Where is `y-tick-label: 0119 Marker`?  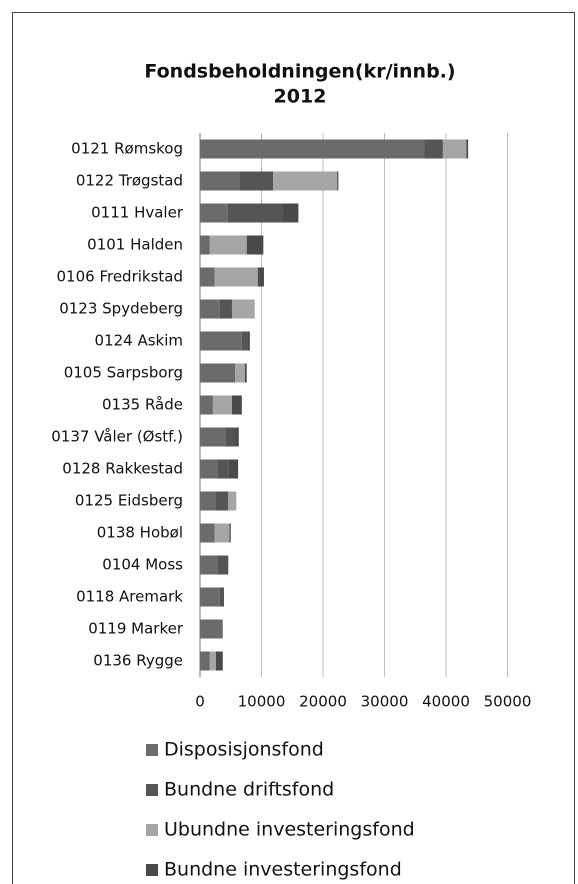 y-tick-label: 0119 Marker is located at coordinates (136, 629).